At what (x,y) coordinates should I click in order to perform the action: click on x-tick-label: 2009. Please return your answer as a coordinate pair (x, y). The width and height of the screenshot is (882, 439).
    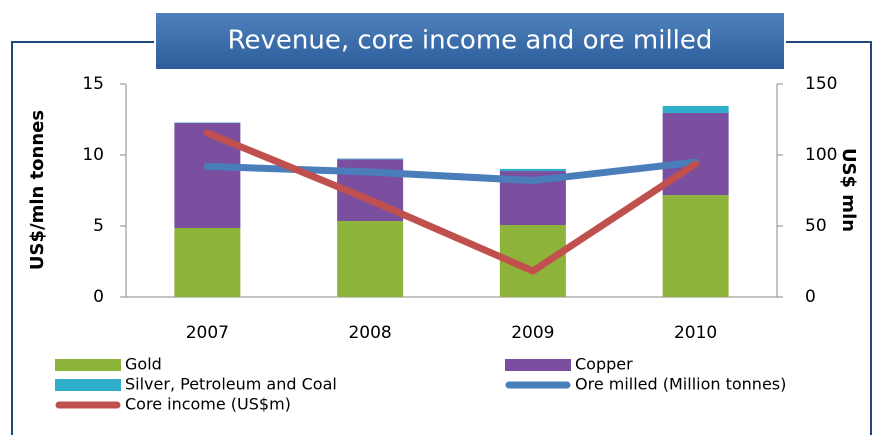
    Looking at the image, I should click on (532, 333).